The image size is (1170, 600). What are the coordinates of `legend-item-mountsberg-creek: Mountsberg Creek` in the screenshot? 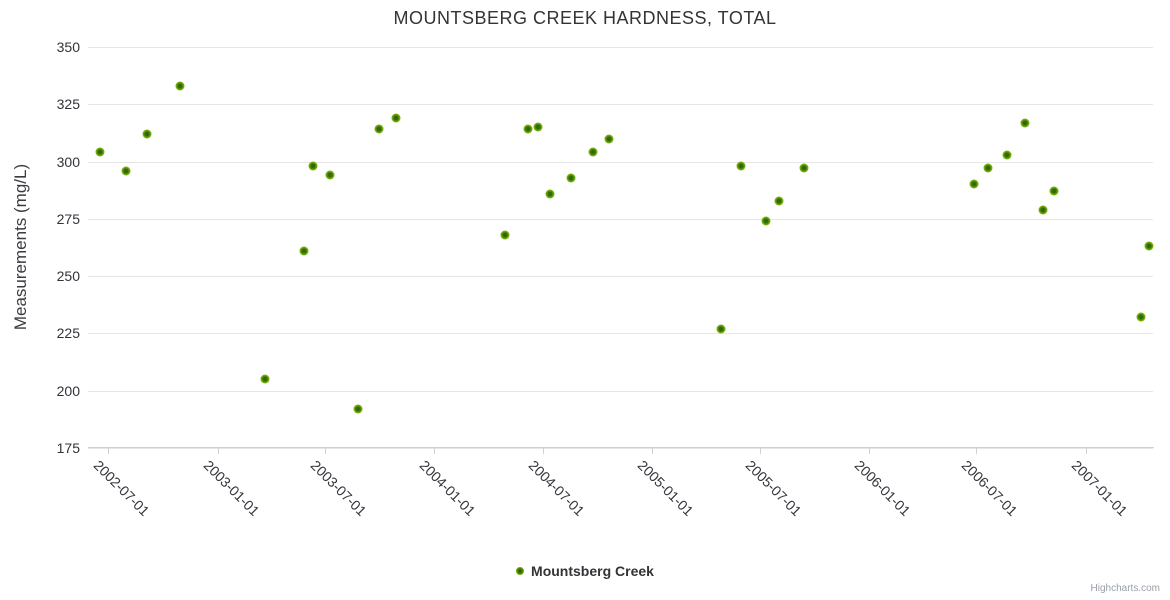 It's located at (585, 571).